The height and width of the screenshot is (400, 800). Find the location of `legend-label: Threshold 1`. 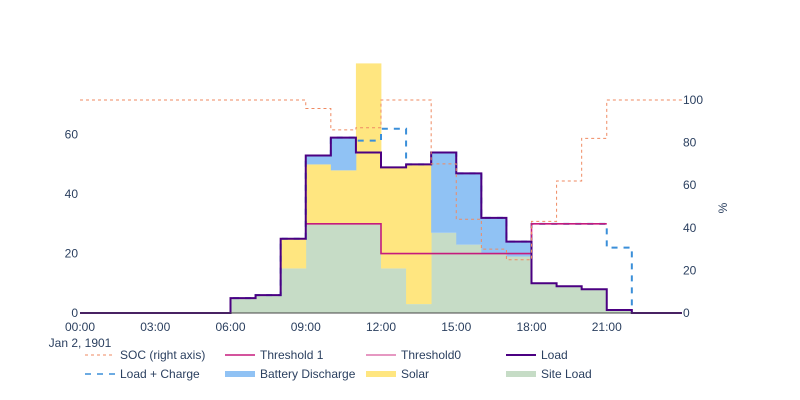

legend-label: Threshold 1 is located at coordinates (292, 355).